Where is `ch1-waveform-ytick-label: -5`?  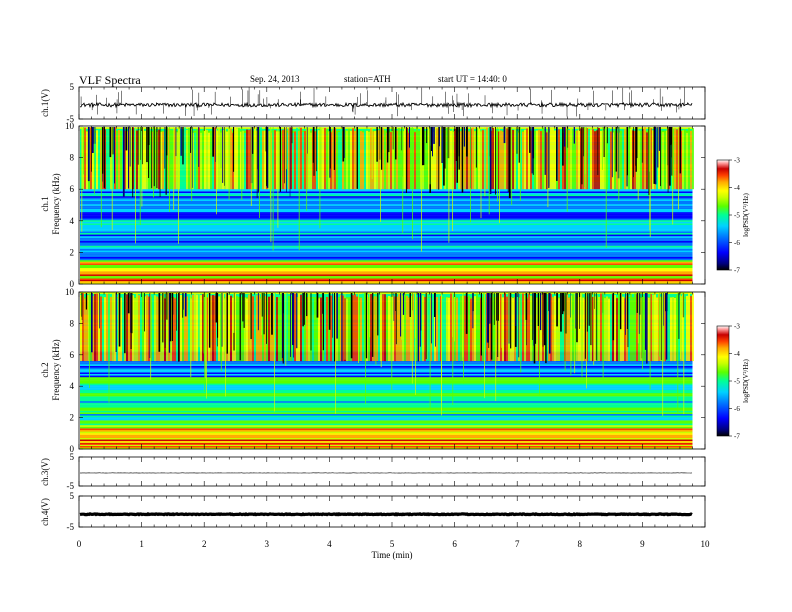 ch1-waveform-ytick-label: -5 is located at coordinates (71, 119).